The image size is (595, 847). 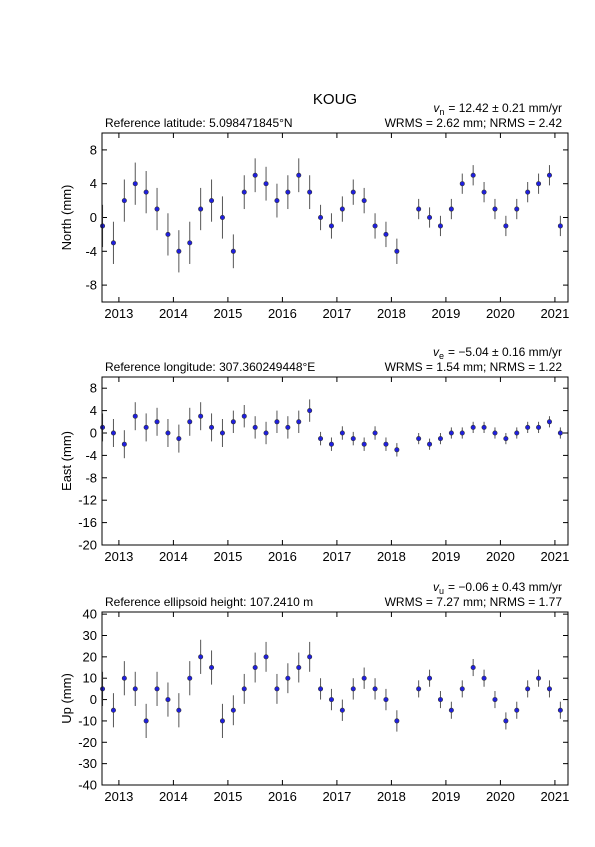 I want to click on x-tick-label: 2017, so click(x=336, y=313).